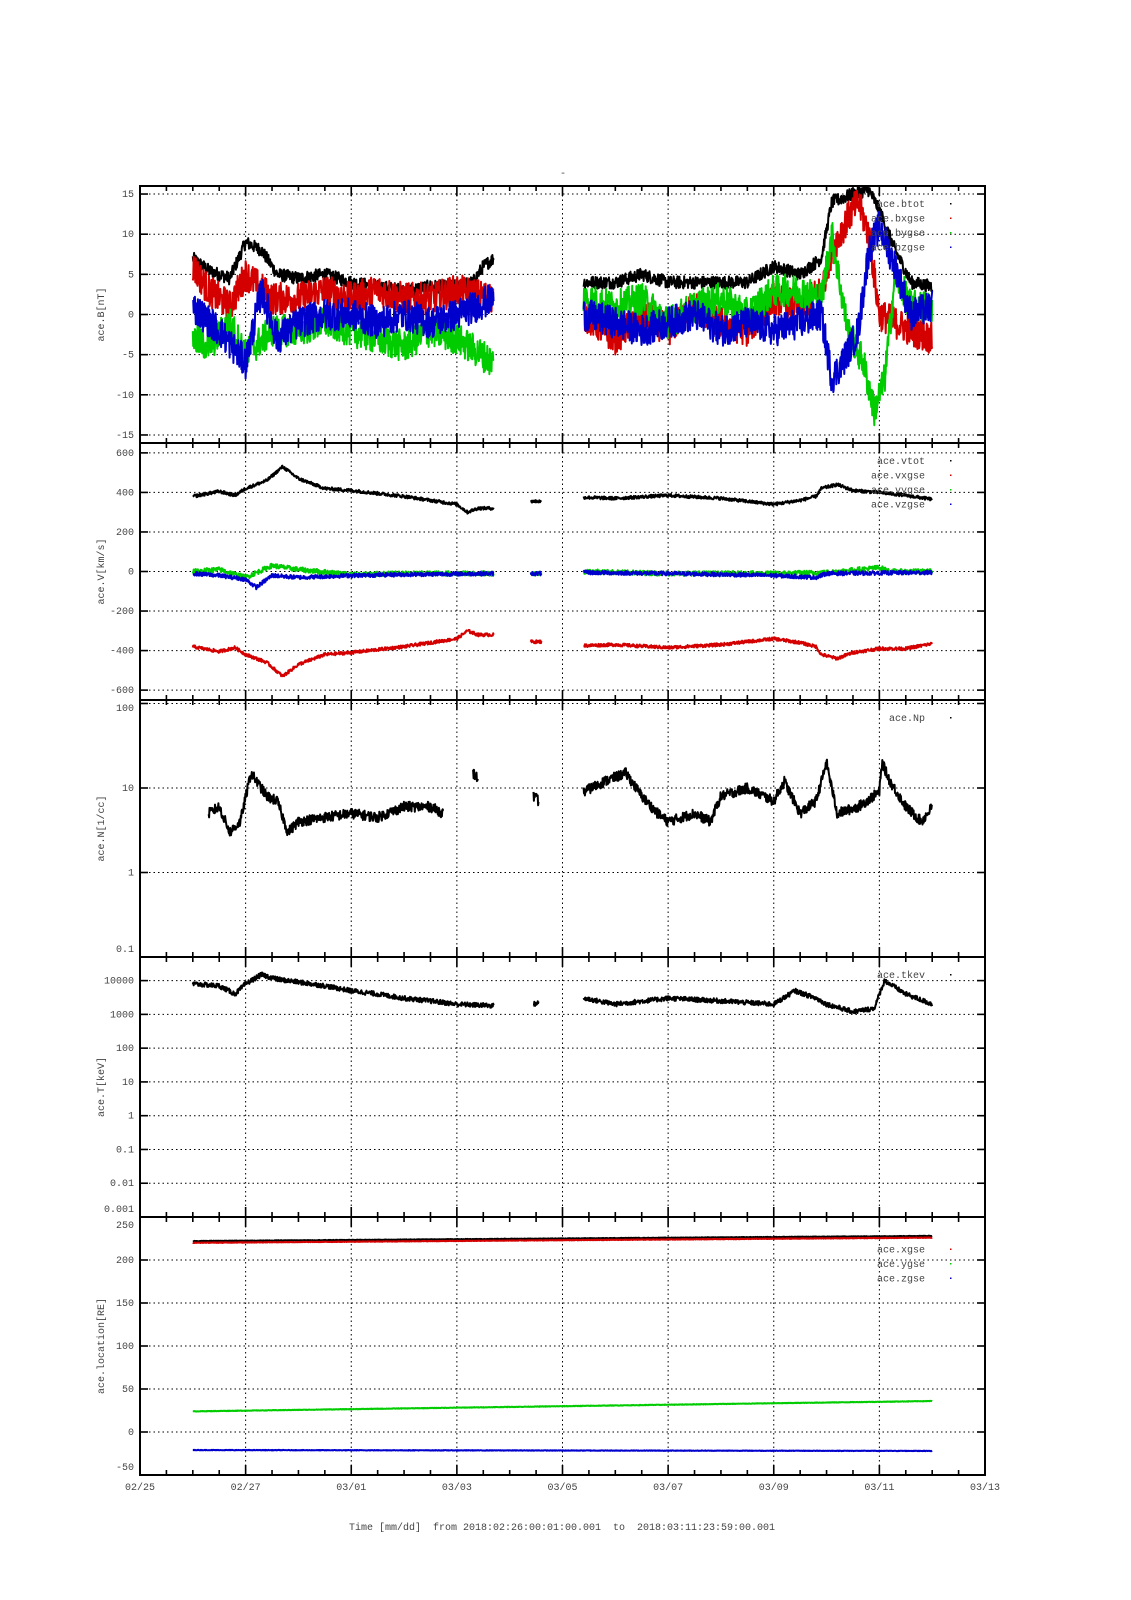 The width and height of the screenshot is (1131, 1600). Describe the element at coordinates (351, 1488) in the screenshot. I see `x-tick-label: 03/01` at that location.